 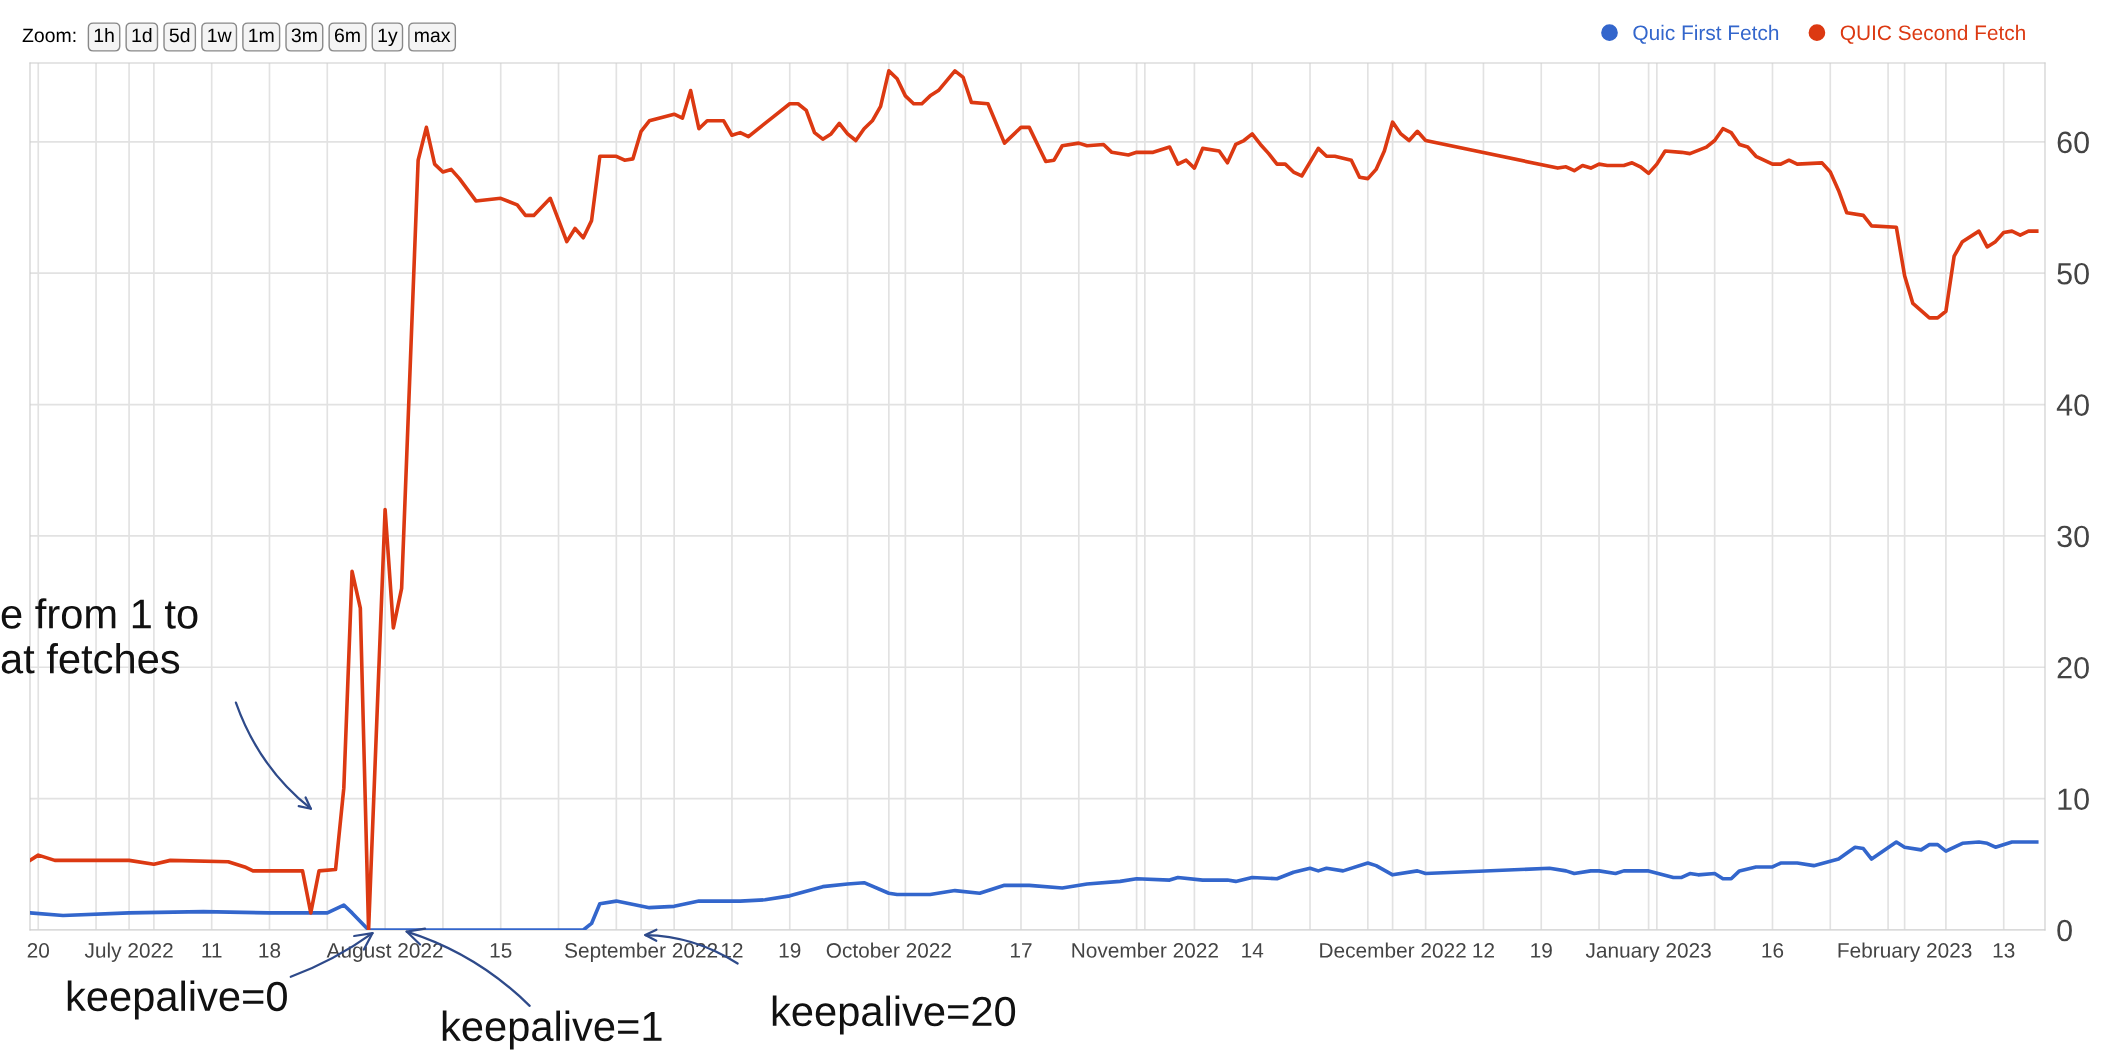 What do you see at coordinates (1773, 950) in the screenshot?
I see `x-tick-label: 16` at bounding box center [1773, 950].